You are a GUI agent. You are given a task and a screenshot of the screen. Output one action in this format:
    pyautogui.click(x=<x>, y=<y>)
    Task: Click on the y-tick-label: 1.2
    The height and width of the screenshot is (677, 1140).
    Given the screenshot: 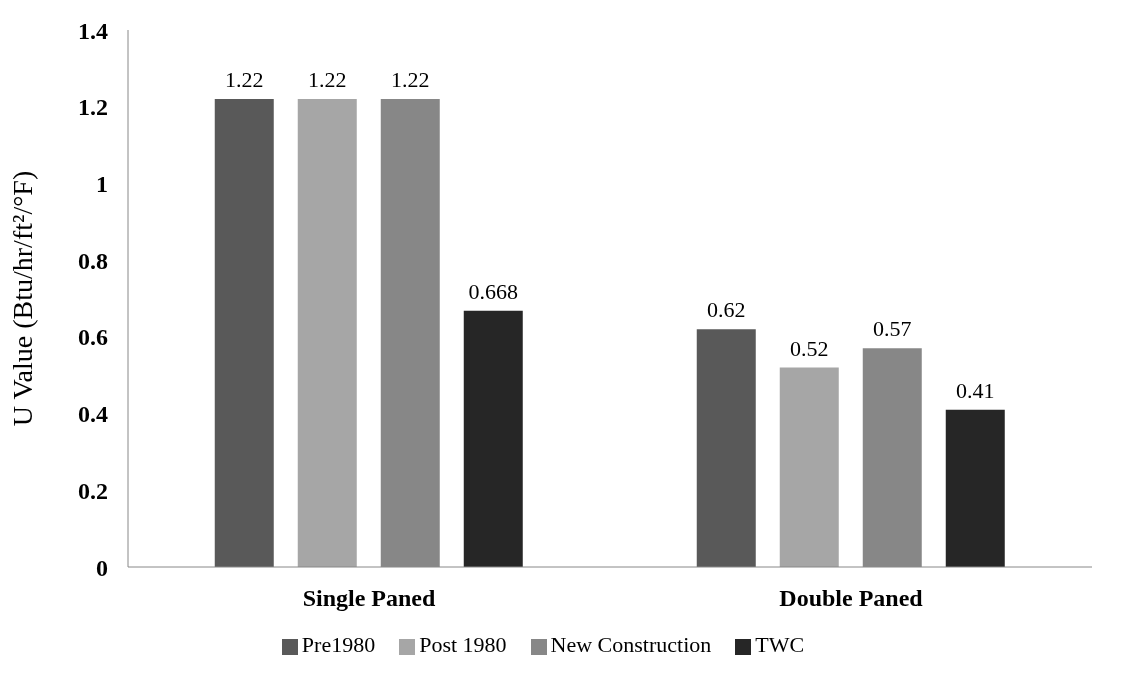 What is the action you would take?
    pyautogui.click(x=93, y=107)
    